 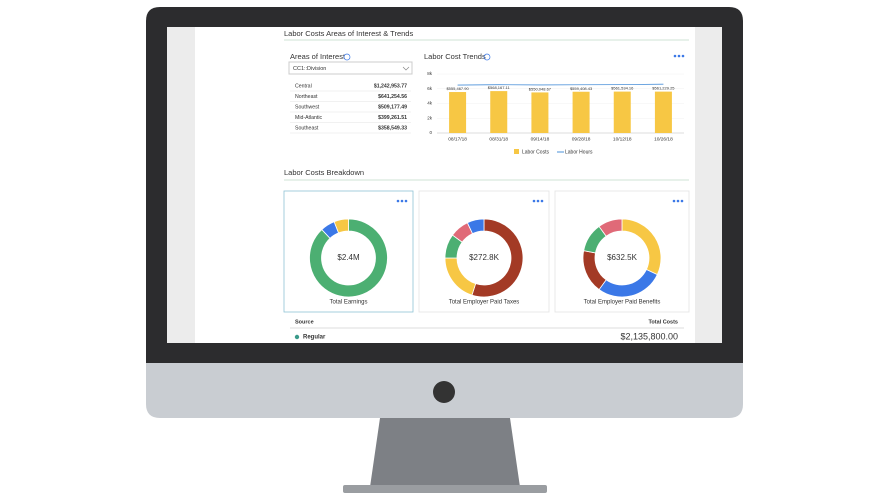 I want to click on y-tick-label: 4k, so click(x=430, y=103).